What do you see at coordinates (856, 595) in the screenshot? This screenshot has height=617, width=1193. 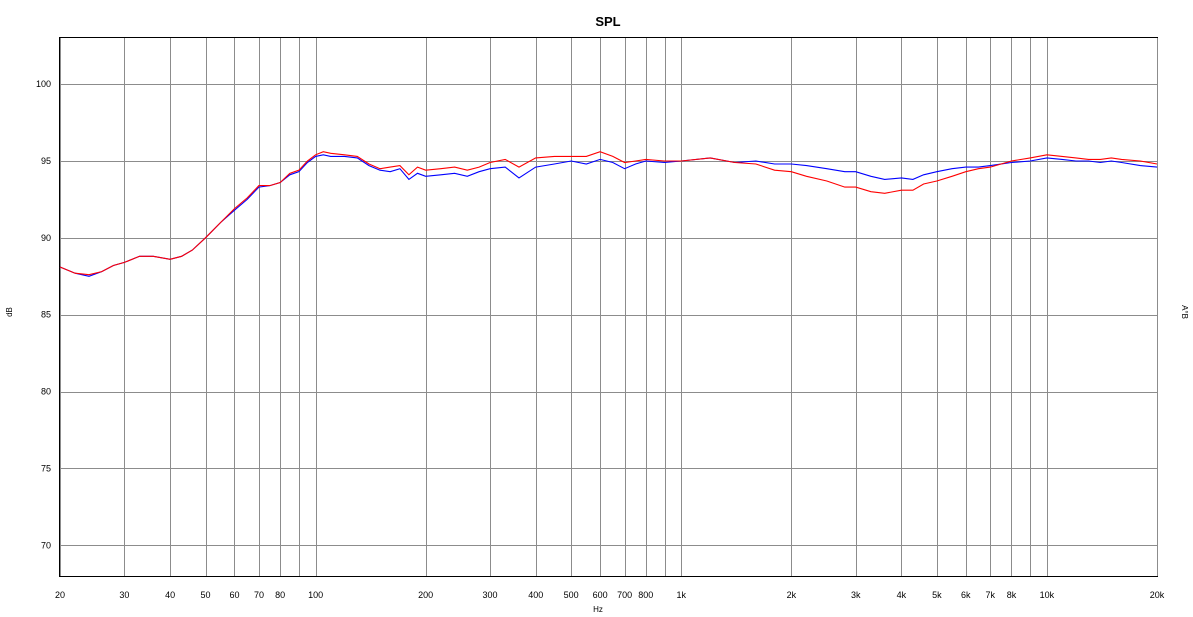 I see `x-tick-label: 3k` at bounding box center [856, 595].